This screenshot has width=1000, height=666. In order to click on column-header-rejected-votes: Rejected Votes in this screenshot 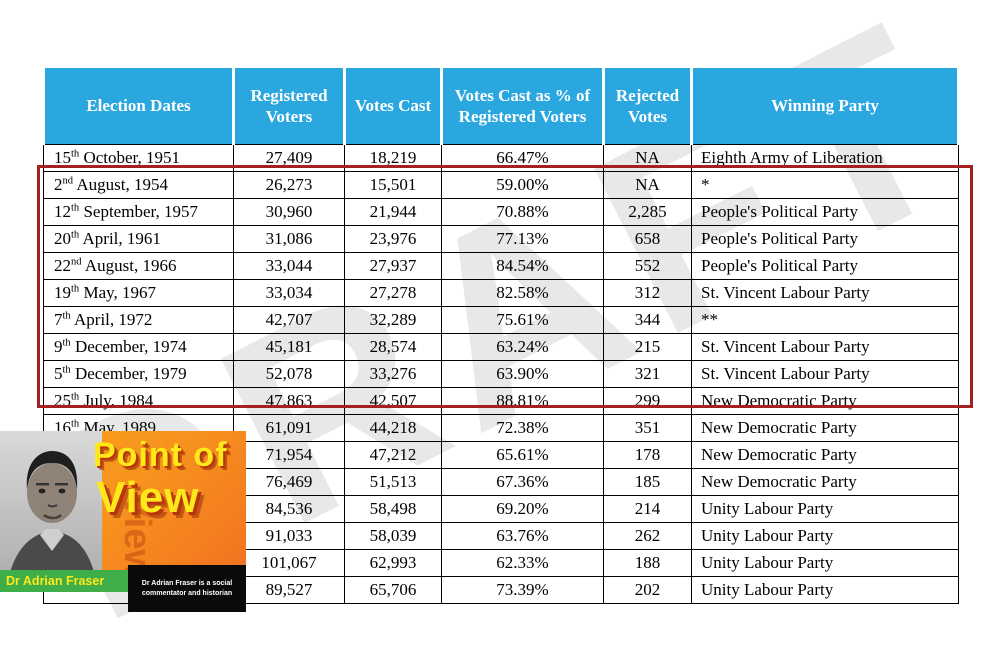, I will do `click(647, 106)`.